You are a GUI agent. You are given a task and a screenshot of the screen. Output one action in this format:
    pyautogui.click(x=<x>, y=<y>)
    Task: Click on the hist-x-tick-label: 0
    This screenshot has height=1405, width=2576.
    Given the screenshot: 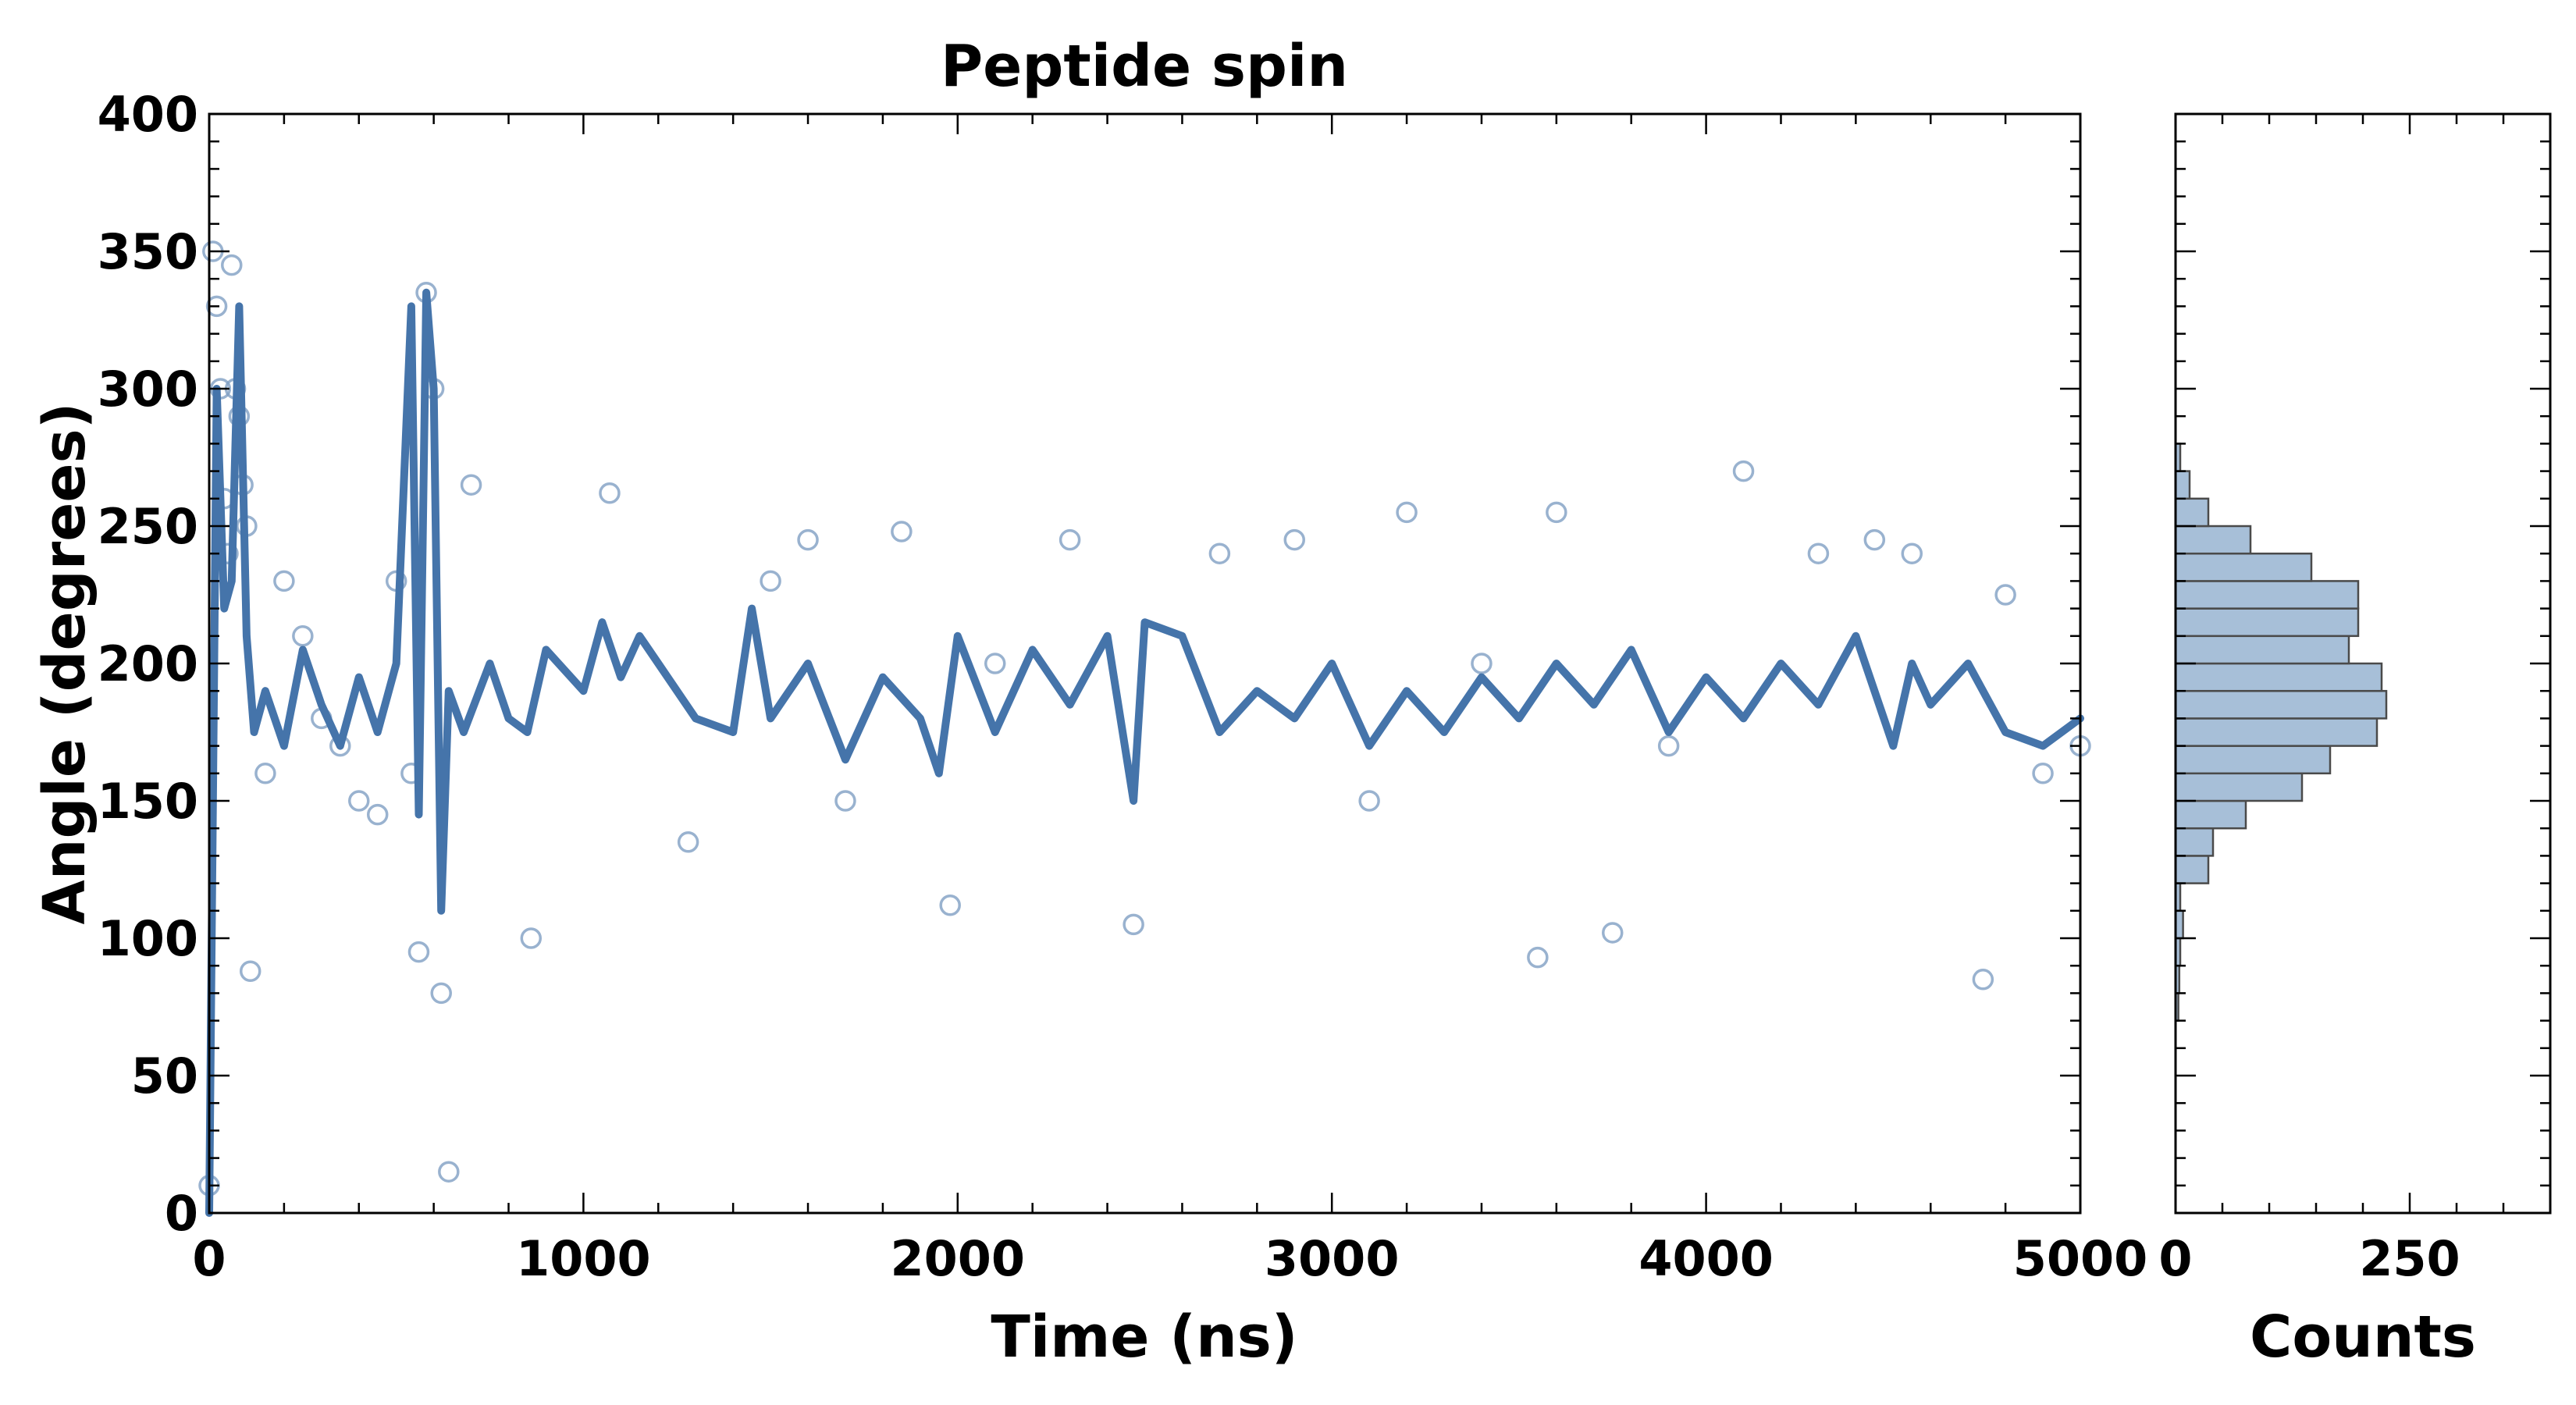 What is the action you would take?
    pyautogui.click(x=2175, y=1258)
    